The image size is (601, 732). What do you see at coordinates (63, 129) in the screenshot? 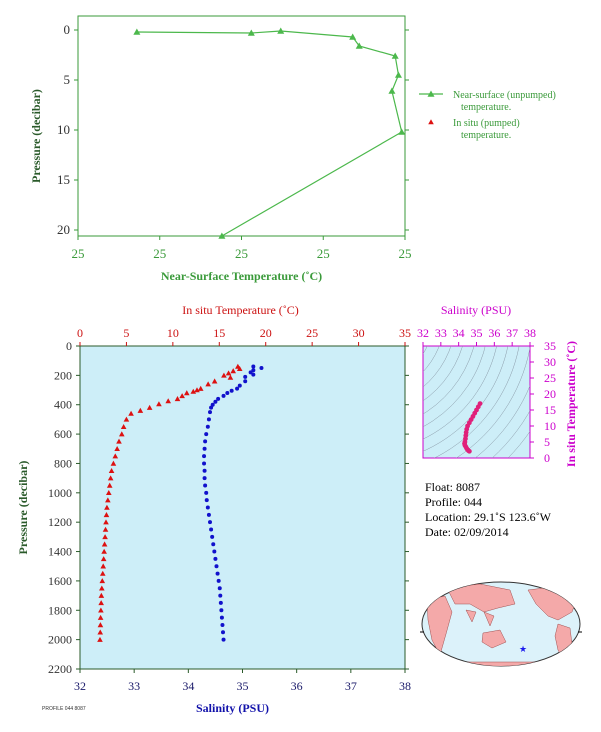
I see `y-tick-label: 10` at bounding box center [63, 129].